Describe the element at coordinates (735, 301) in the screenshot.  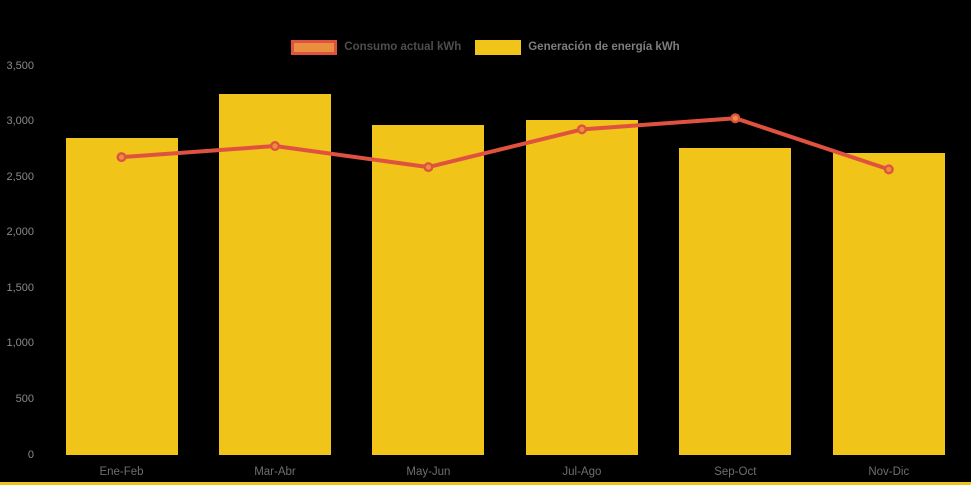
I see `bar-sep-oct` at that location.